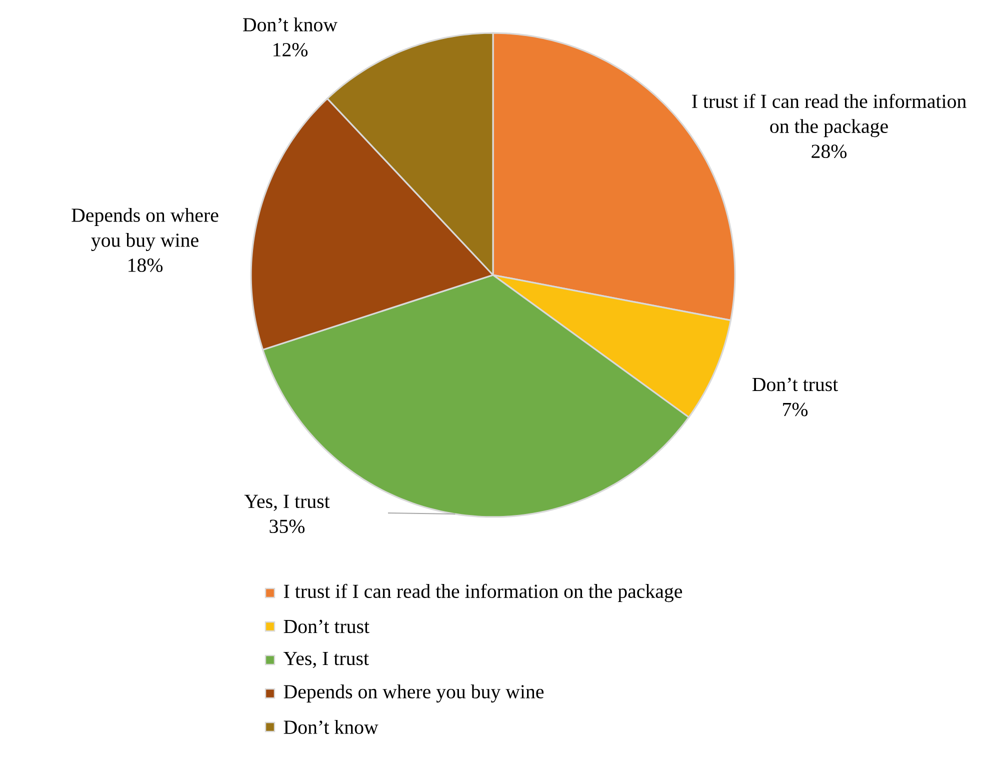 The image size is (986, 770). I want to click on data-label: 12%, so click(291, 50).